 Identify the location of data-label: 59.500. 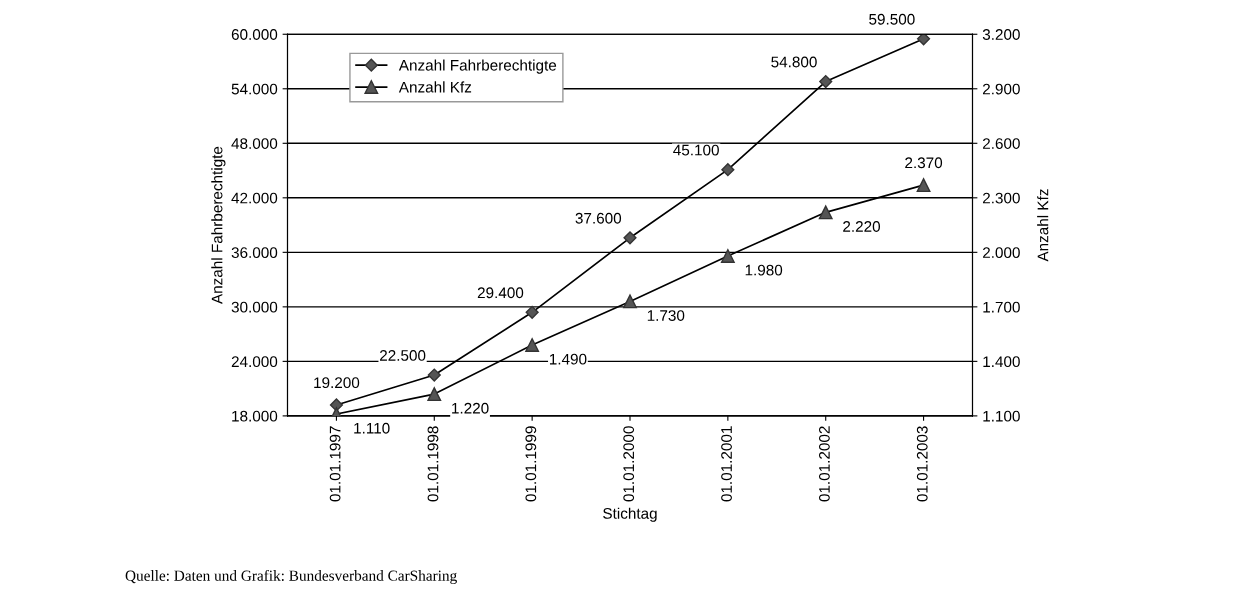
(892, 19).